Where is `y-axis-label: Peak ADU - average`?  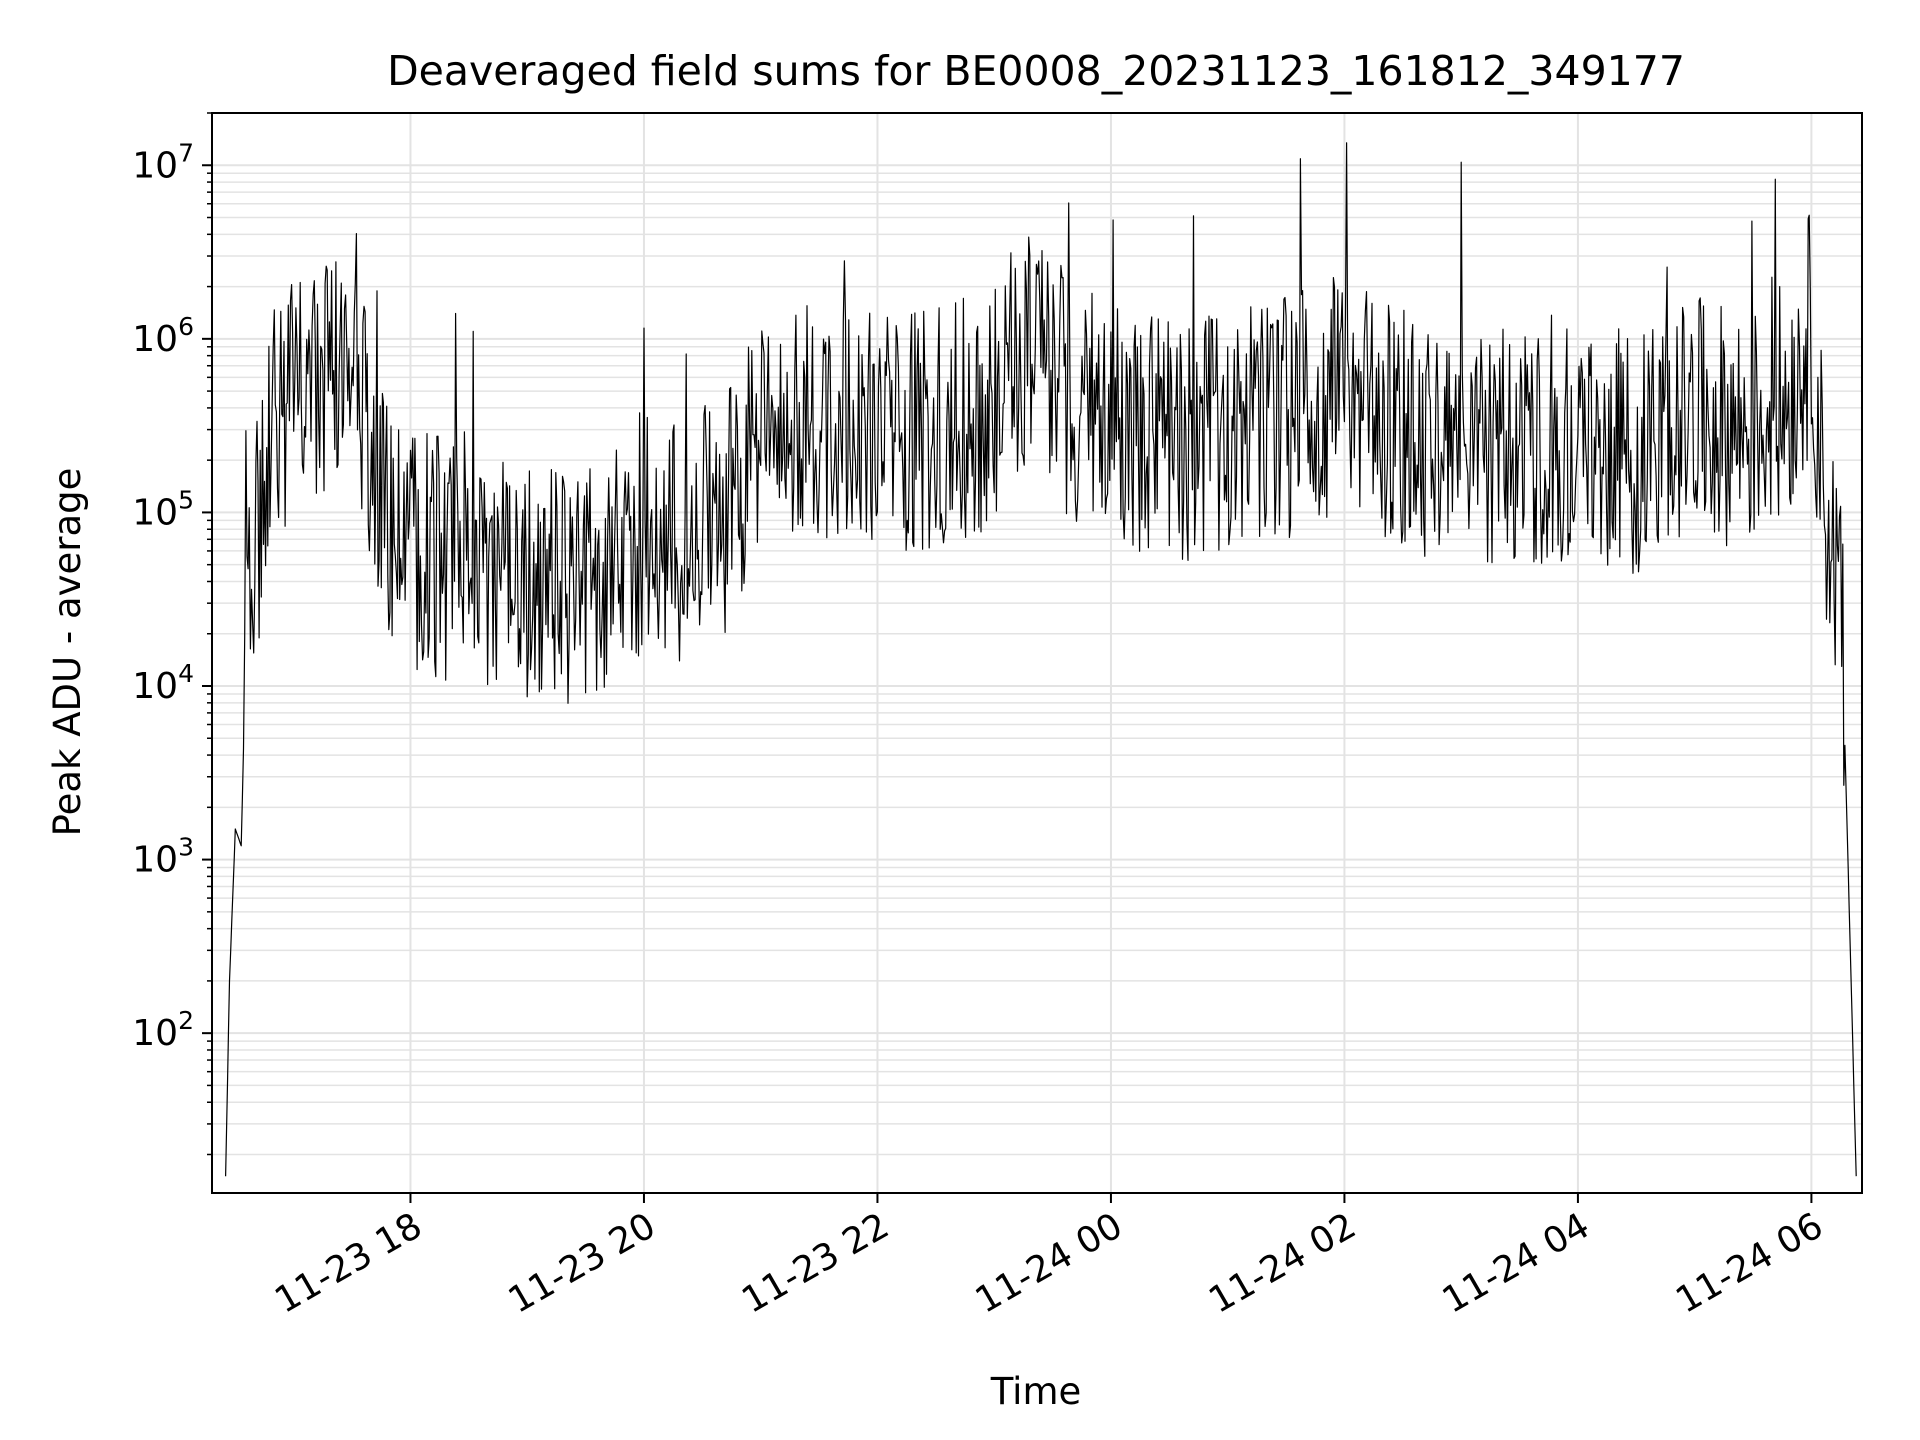 y-axis-label: Peak ADU - average is located at coordinates (67, 652).